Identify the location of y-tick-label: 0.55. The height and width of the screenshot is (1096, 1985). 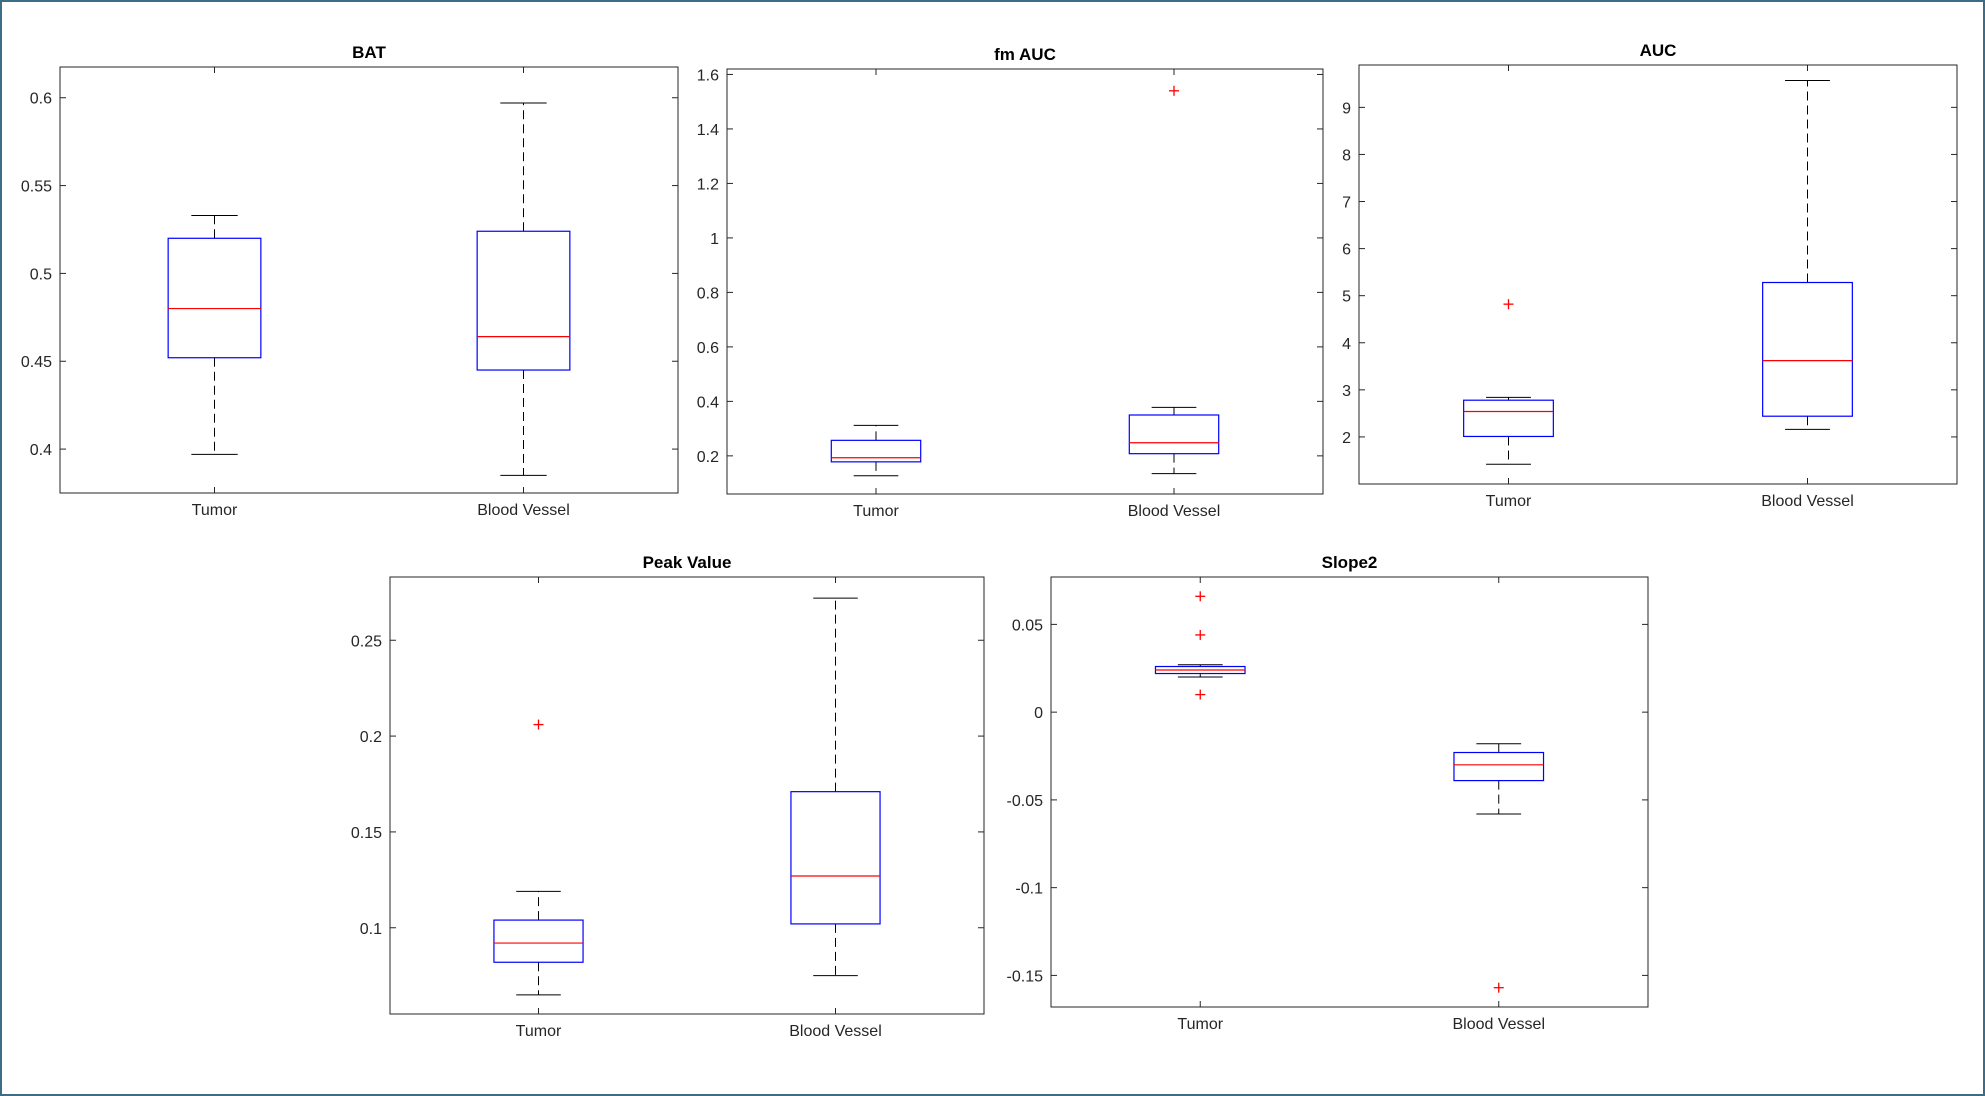
(36, 187).